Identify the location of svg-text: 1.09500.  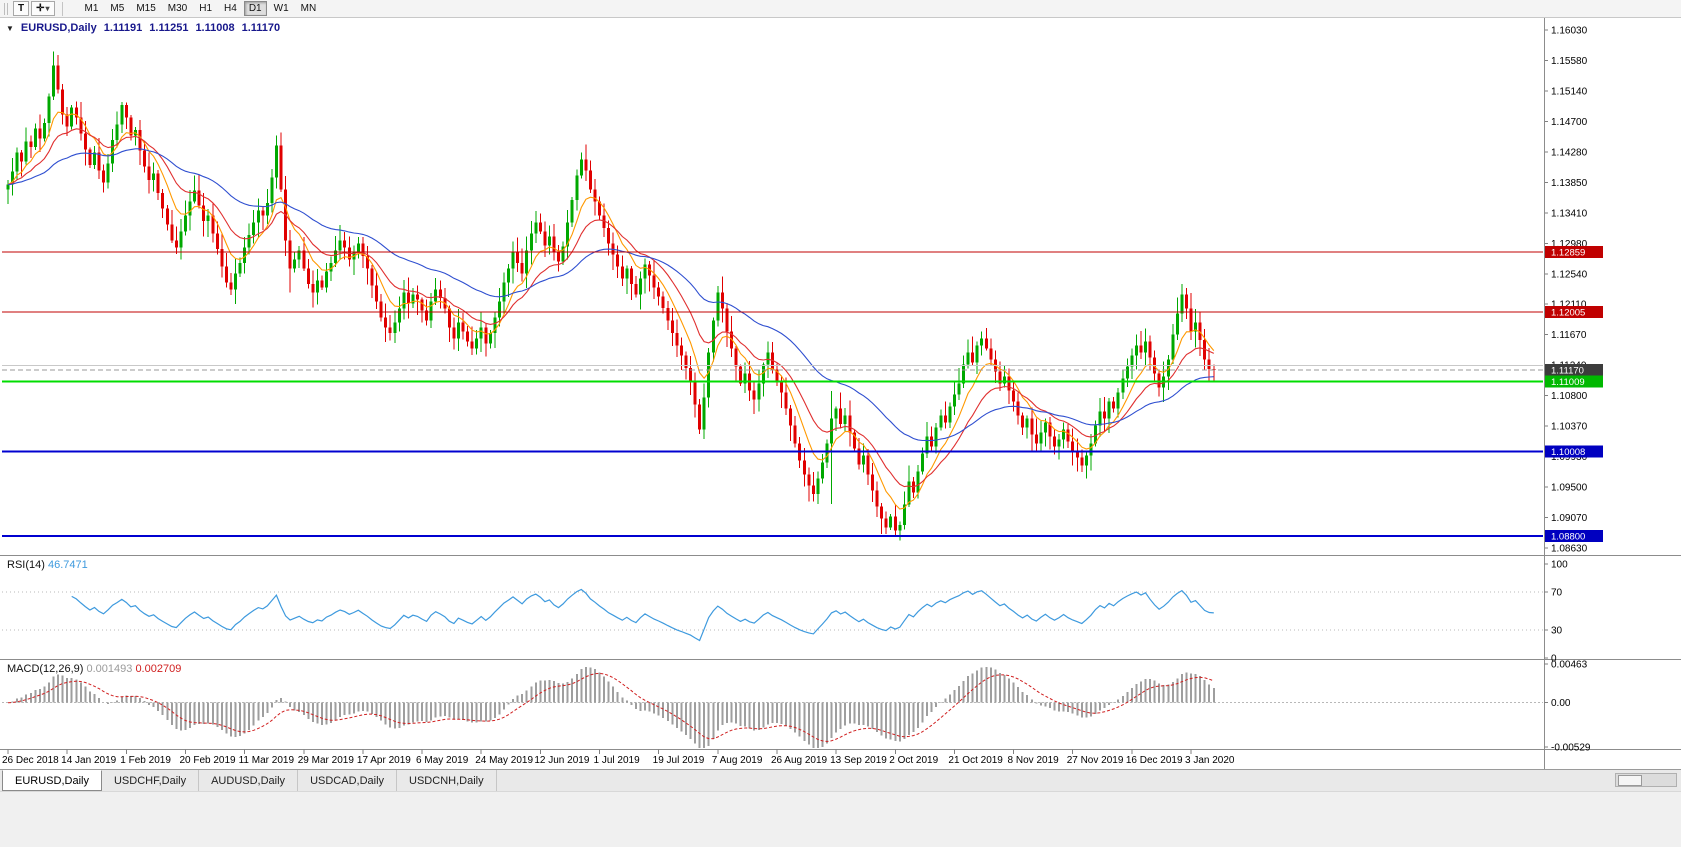
(1569, 488).